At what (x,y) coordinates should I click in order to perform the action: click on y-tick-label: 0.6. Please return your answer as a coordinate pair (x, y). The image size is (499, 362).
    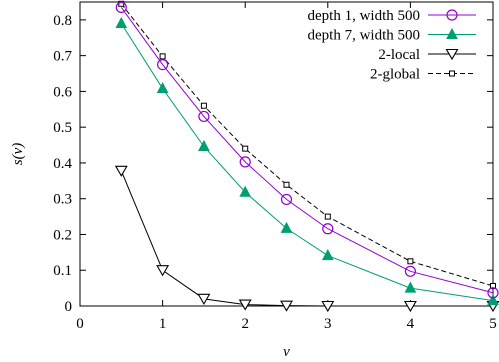
    Looking at the image, I should click on (62, 92).